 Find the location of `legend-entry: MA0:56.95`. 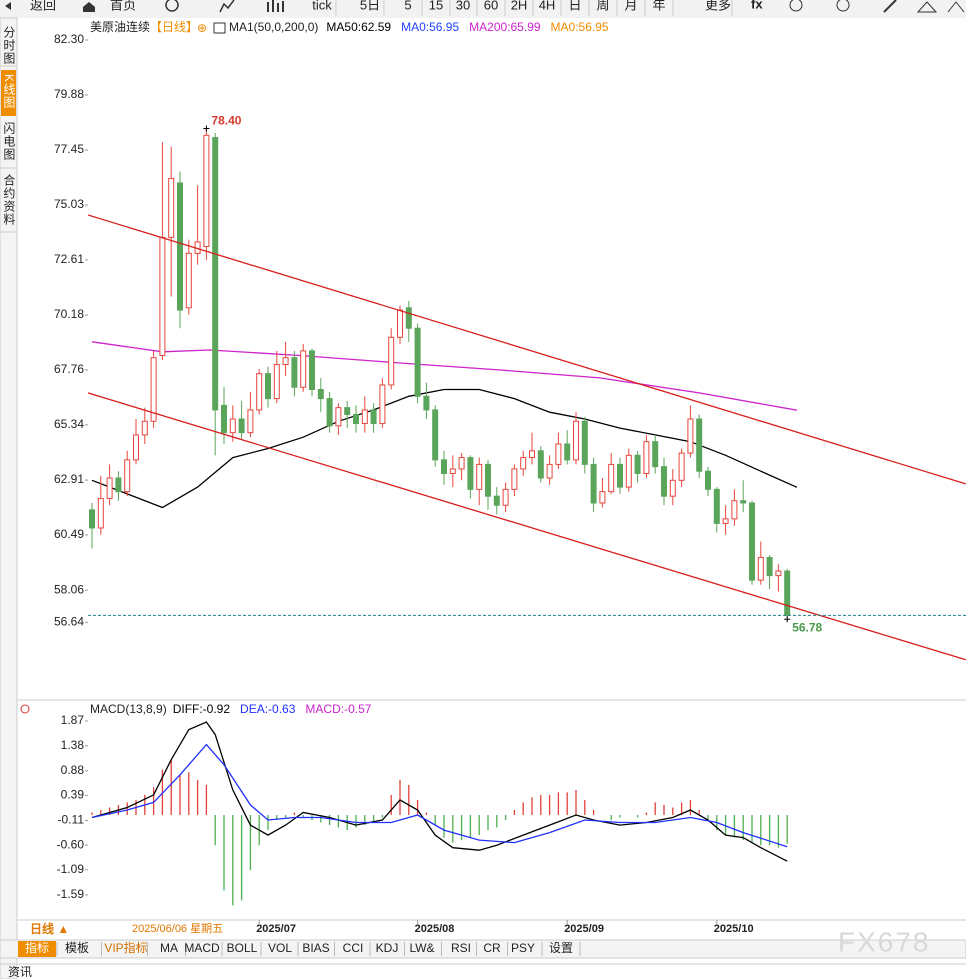

legend-entry: MA0:56.95 is located at coordinates (430, 27).